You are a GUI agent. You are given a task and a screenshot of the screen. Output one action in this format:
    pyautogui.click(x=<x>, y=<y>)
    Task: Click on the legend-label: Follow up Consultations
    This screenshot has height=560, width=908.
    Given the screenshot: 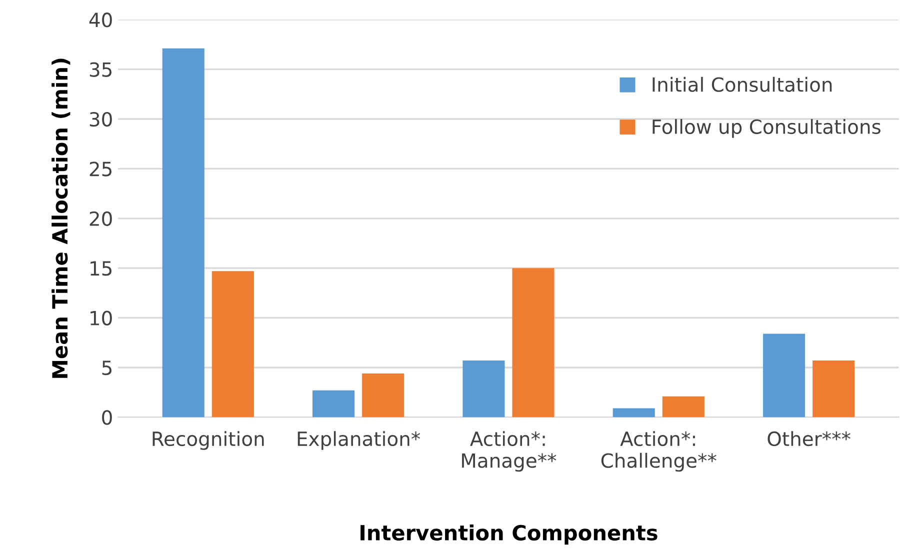 What is the action you would take?
    pyautogui.click(x=766, y=128)
    